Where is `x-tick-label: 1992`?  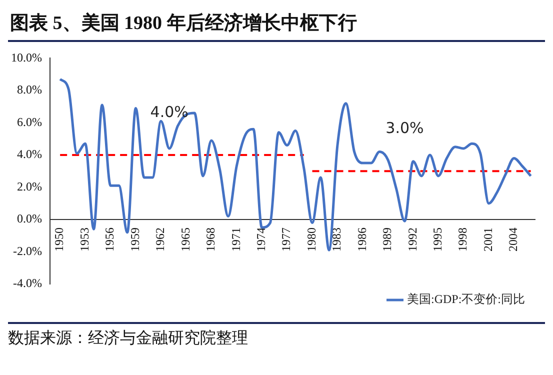 x-tick-label: 1992 is located at coordinates (412, 239).